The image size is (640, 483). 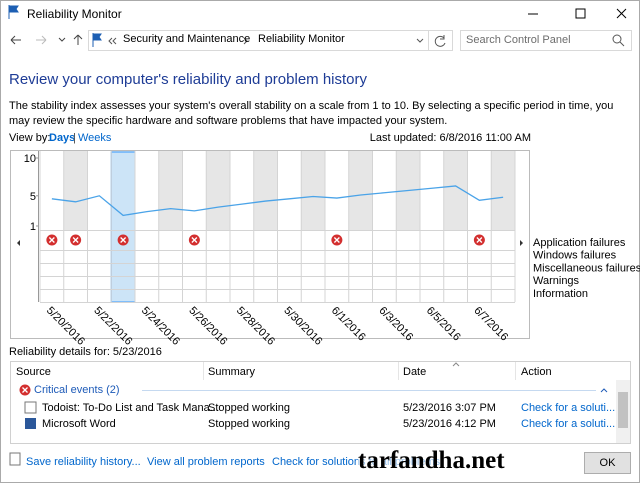 What do you see at coordinates (33, 197) in the screenshot?
I see `y-tick-label: 5` at bounding box center [33, 197].